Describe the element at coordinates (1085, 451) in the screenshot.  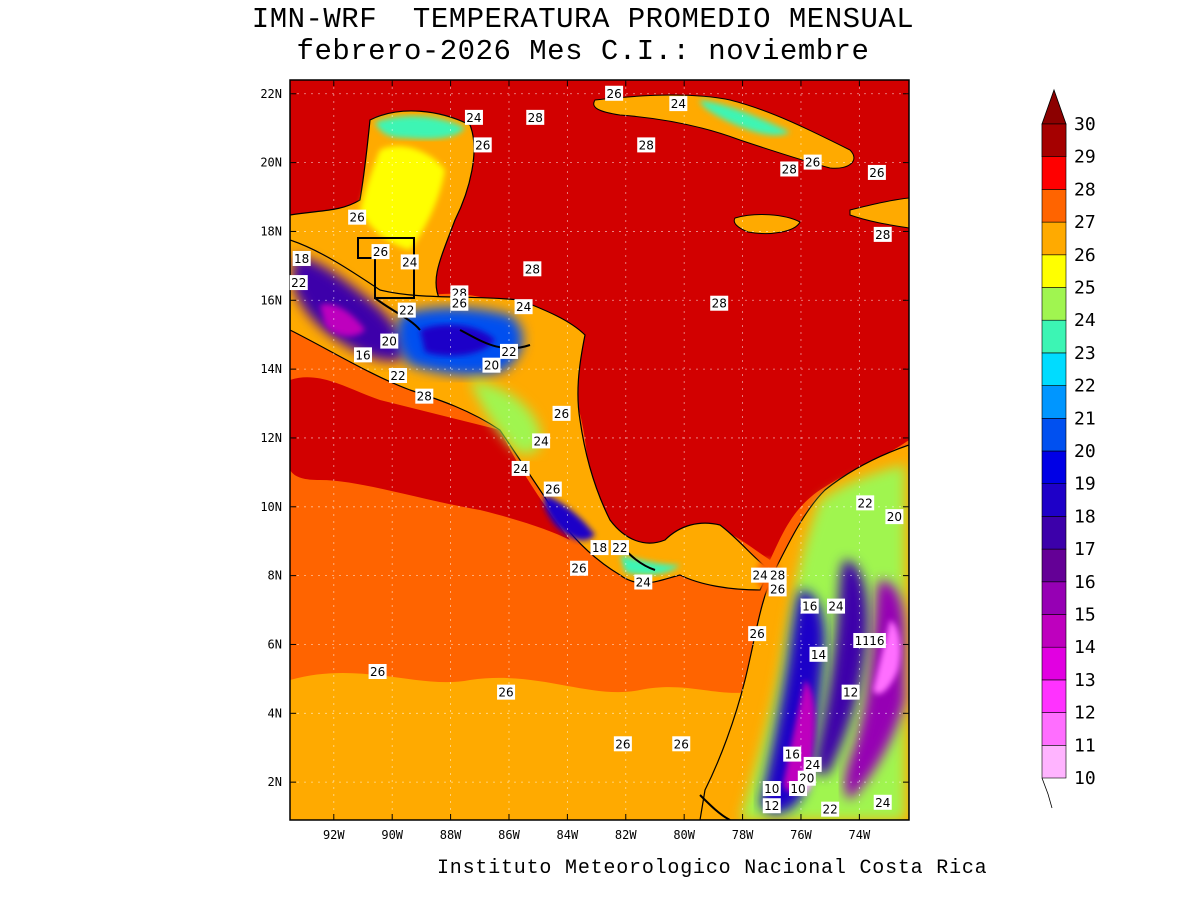
I see `colorbar-level-label: 20` at that location.